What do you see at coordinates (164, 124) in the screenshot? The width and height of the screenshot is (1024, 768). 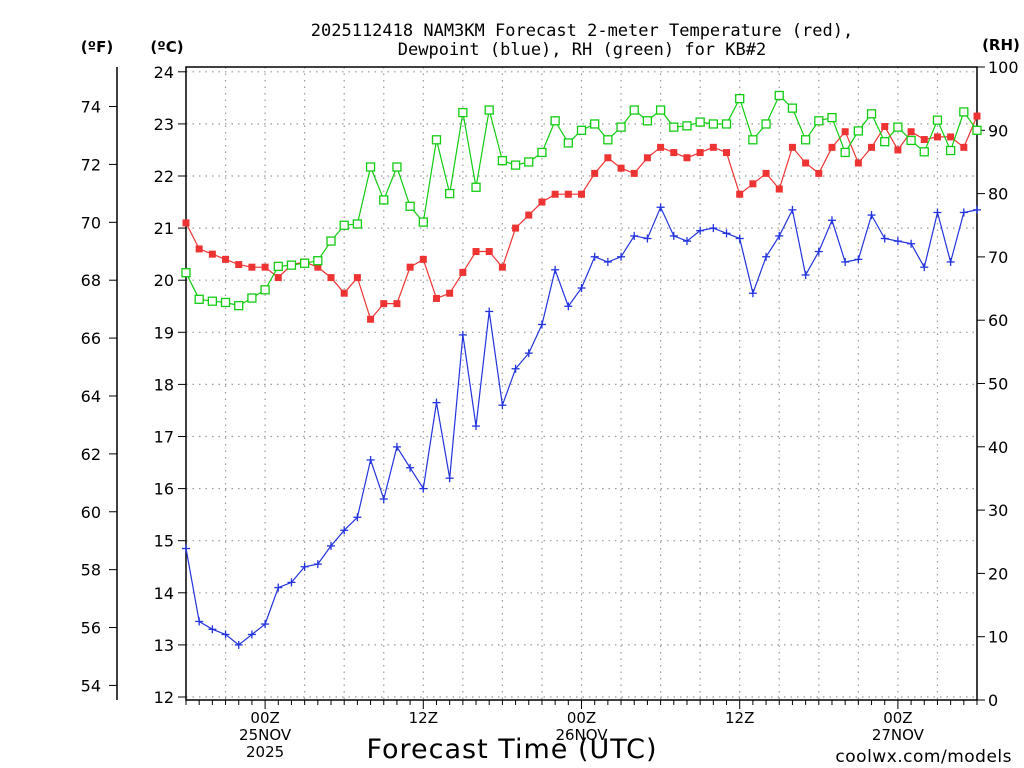 I see `celsius-tick-label: 23` at bounding box center [164, 124].